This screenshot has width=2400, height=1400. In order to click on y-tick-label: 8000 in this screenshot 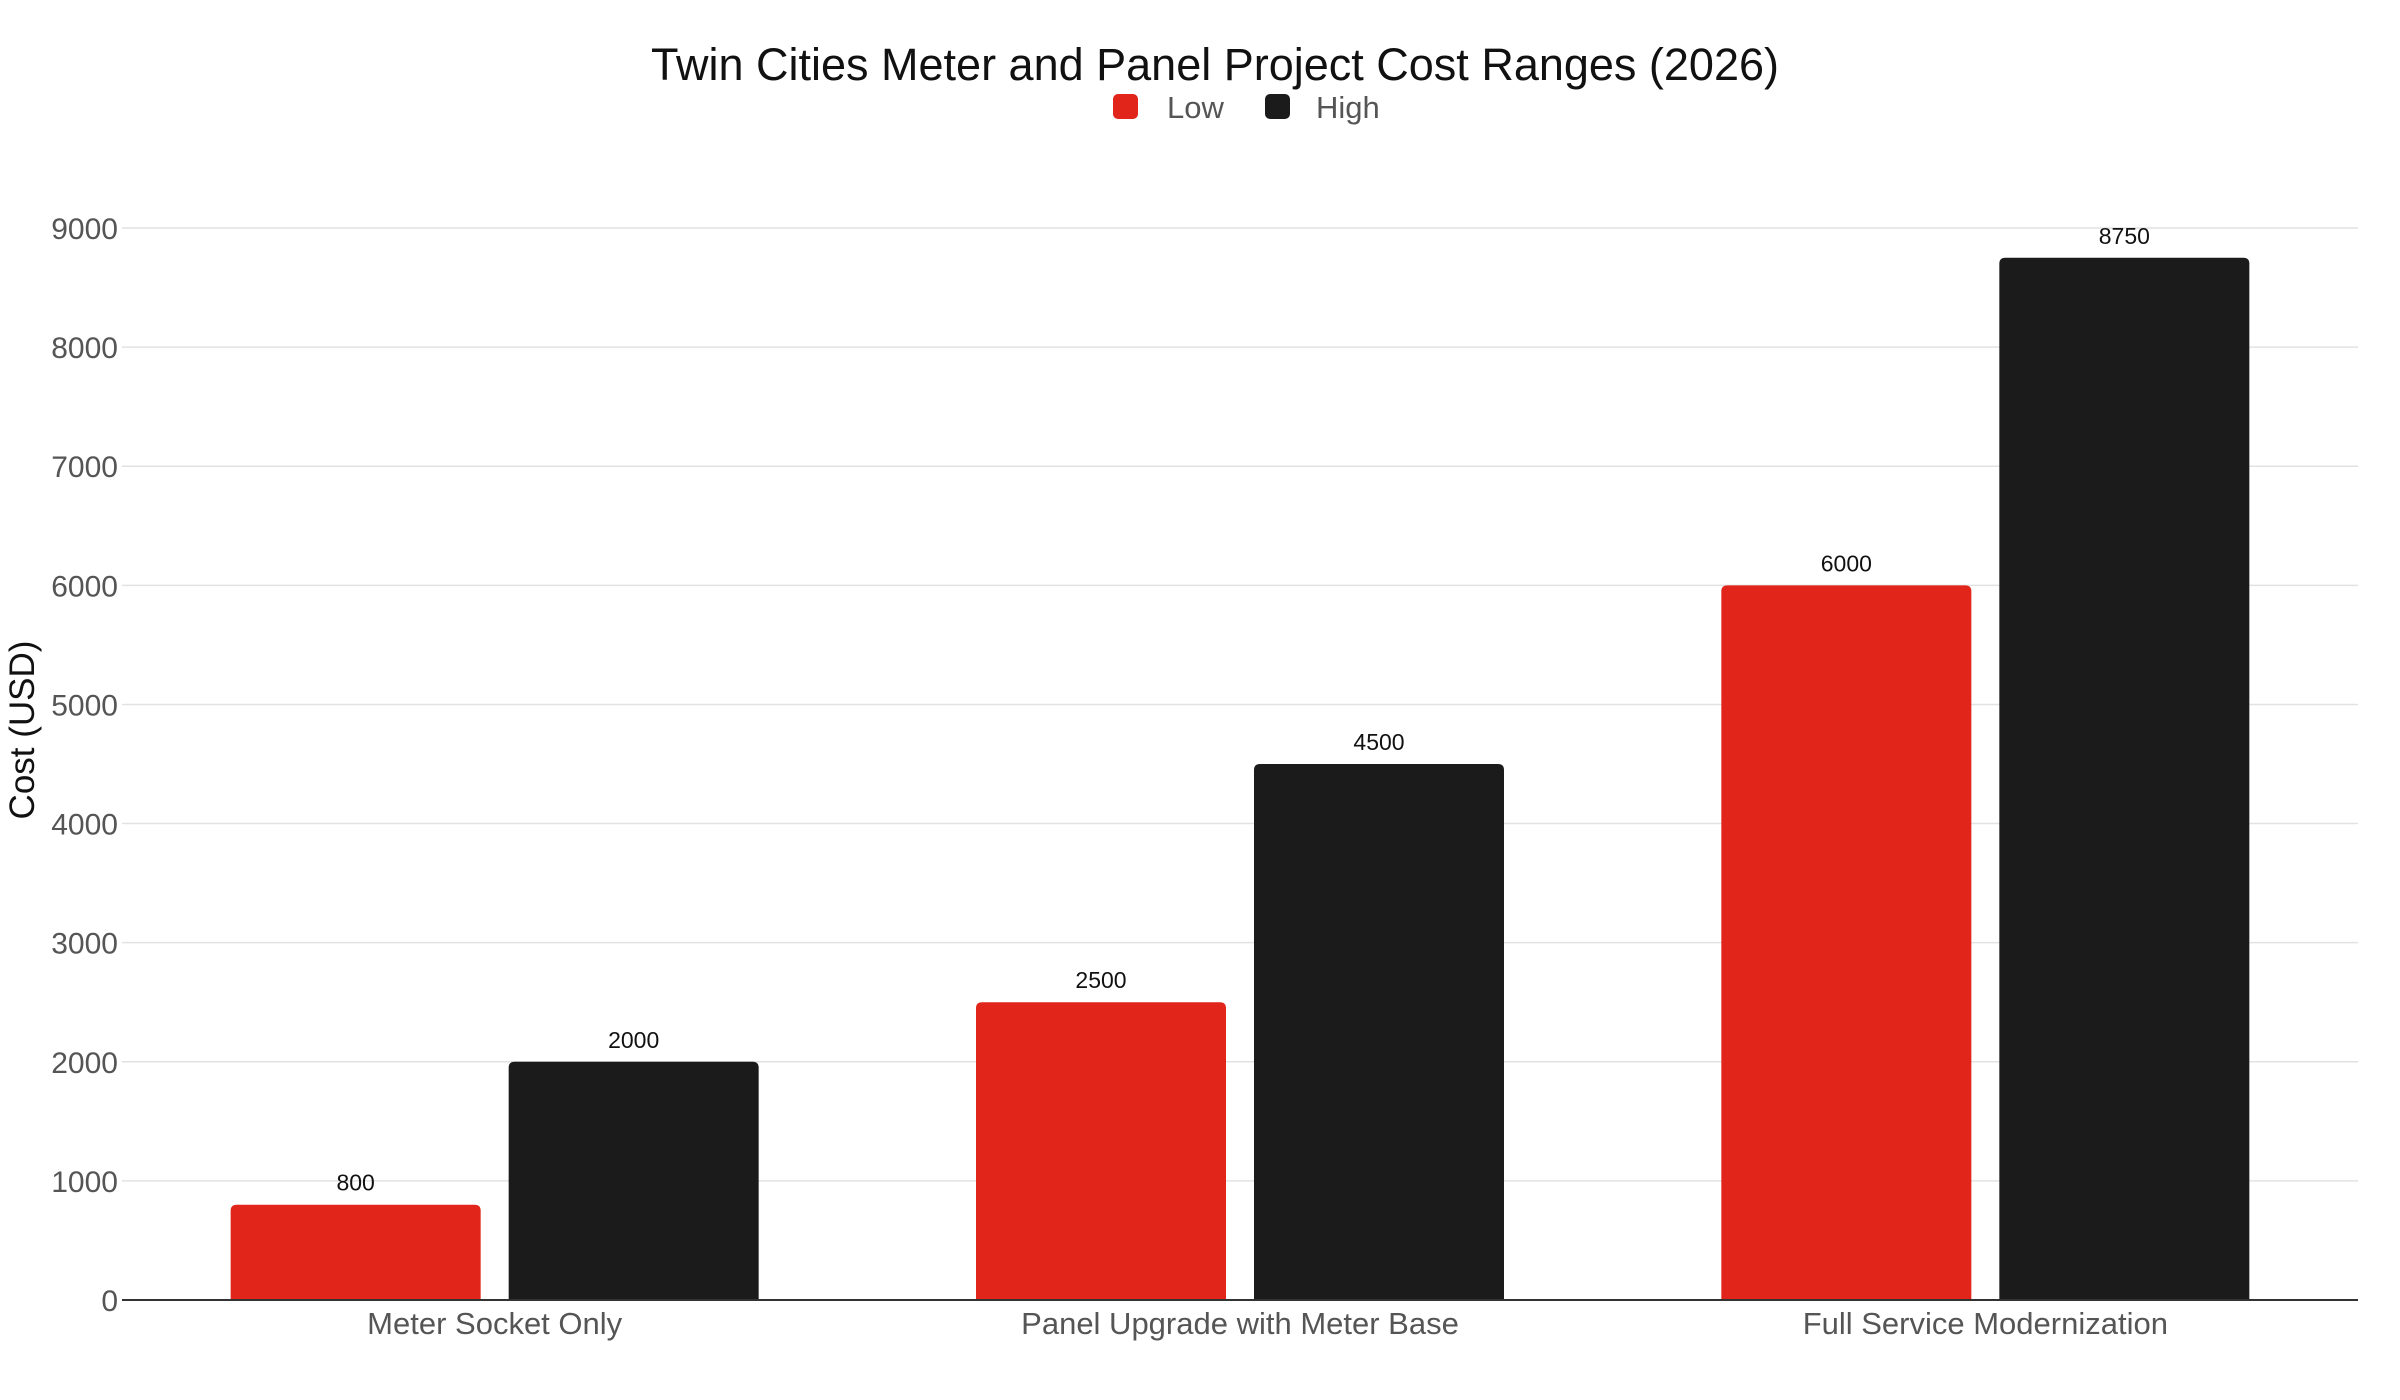, I will do `click(84, 348)`.